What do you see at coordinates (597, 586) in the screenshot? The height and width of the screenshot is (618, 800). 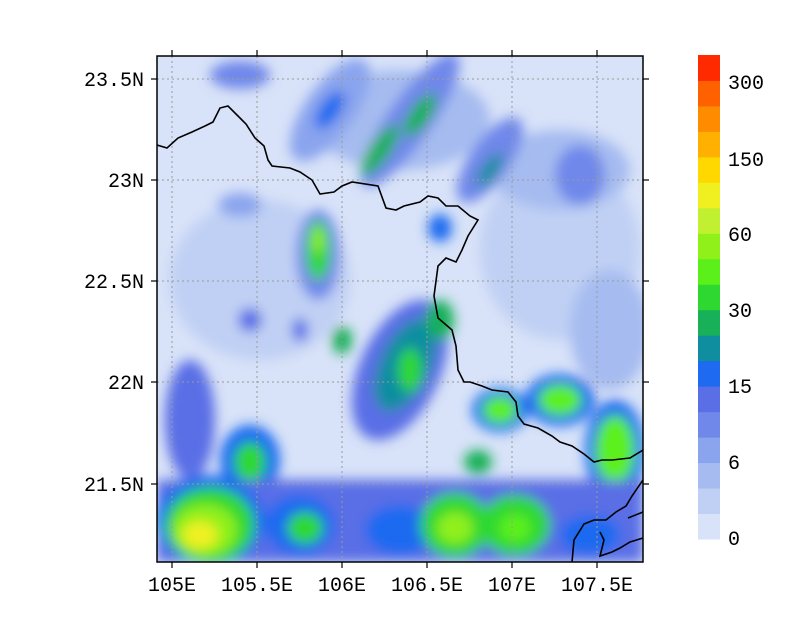 I see `lon-label: 107.5E` at bounding box center [597, 586].